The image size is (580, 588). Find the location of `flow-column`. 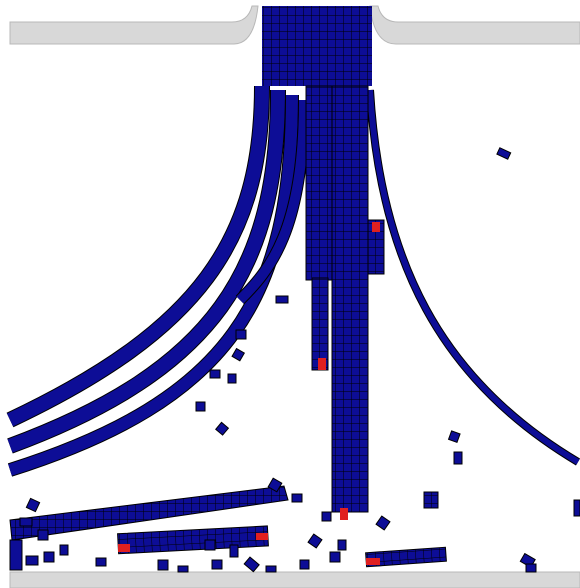

flow-column is located at coordinates (317, 46).